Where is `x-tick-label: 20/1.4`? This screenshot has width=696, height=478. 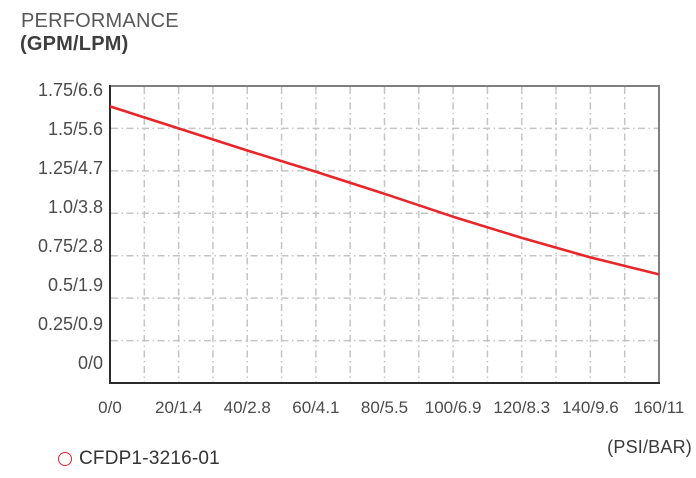
x-tick-label: 20/1.4 is located at coordinates (178, 407).